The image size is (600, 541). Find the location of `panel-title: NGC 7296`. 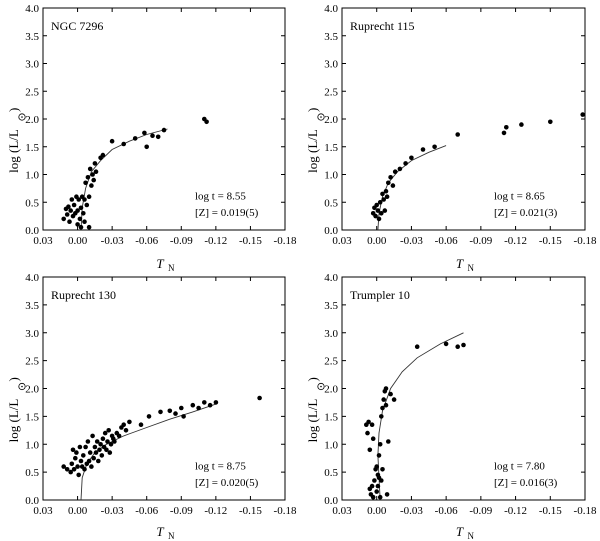

panel-title: NGC 7296 is located at coordinates (77, 26).